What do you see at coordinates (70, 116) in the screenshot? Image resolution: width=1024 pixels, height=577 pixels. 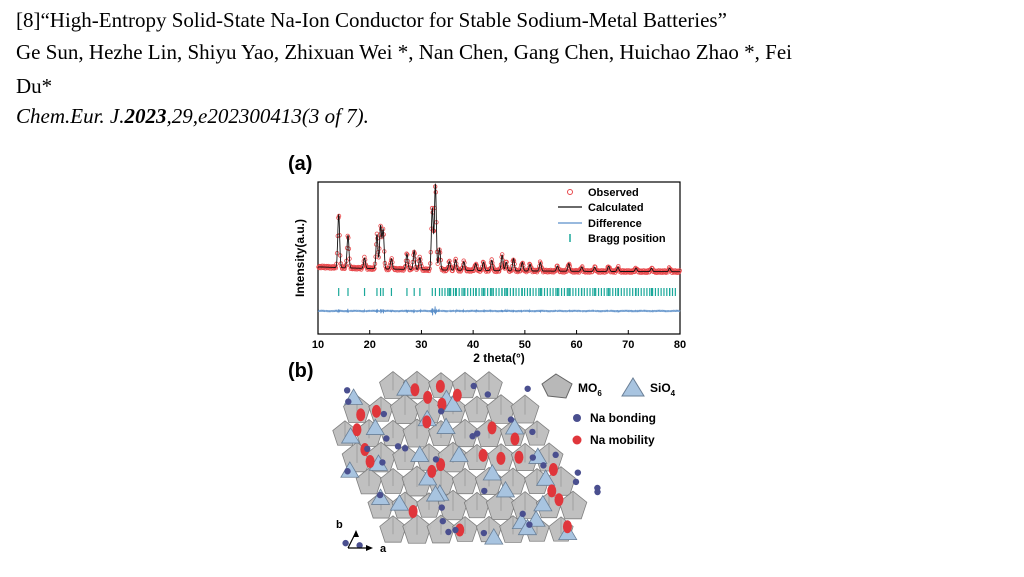 I see `journal-name: Chem.Eur. J.` at bounding box center [70, 116].